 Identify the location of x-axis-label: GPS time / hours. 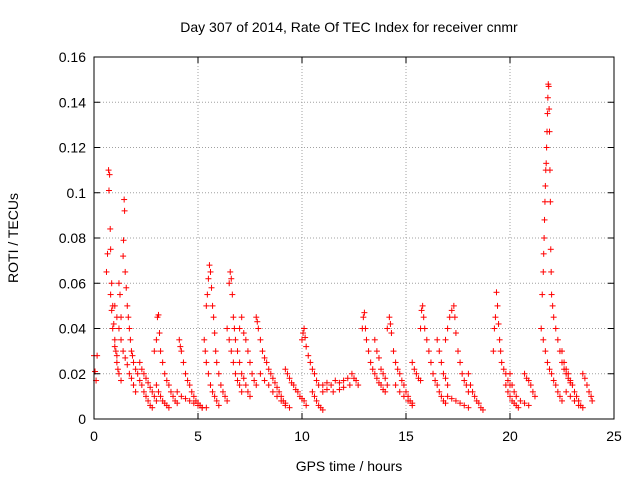
(349, 466).